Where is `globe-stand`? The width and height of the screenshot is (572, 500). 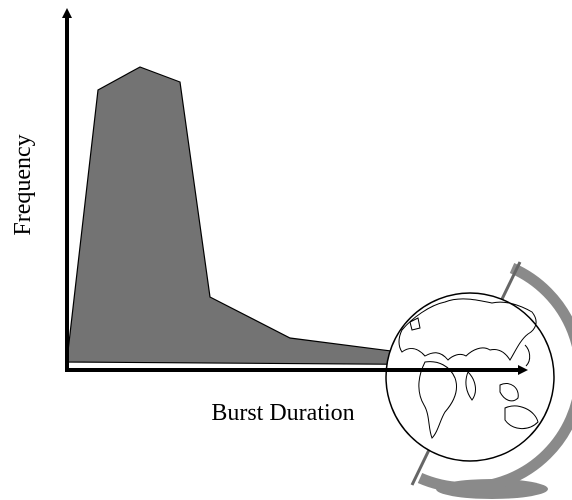 globe-stand is located at coordinates (494, 378).